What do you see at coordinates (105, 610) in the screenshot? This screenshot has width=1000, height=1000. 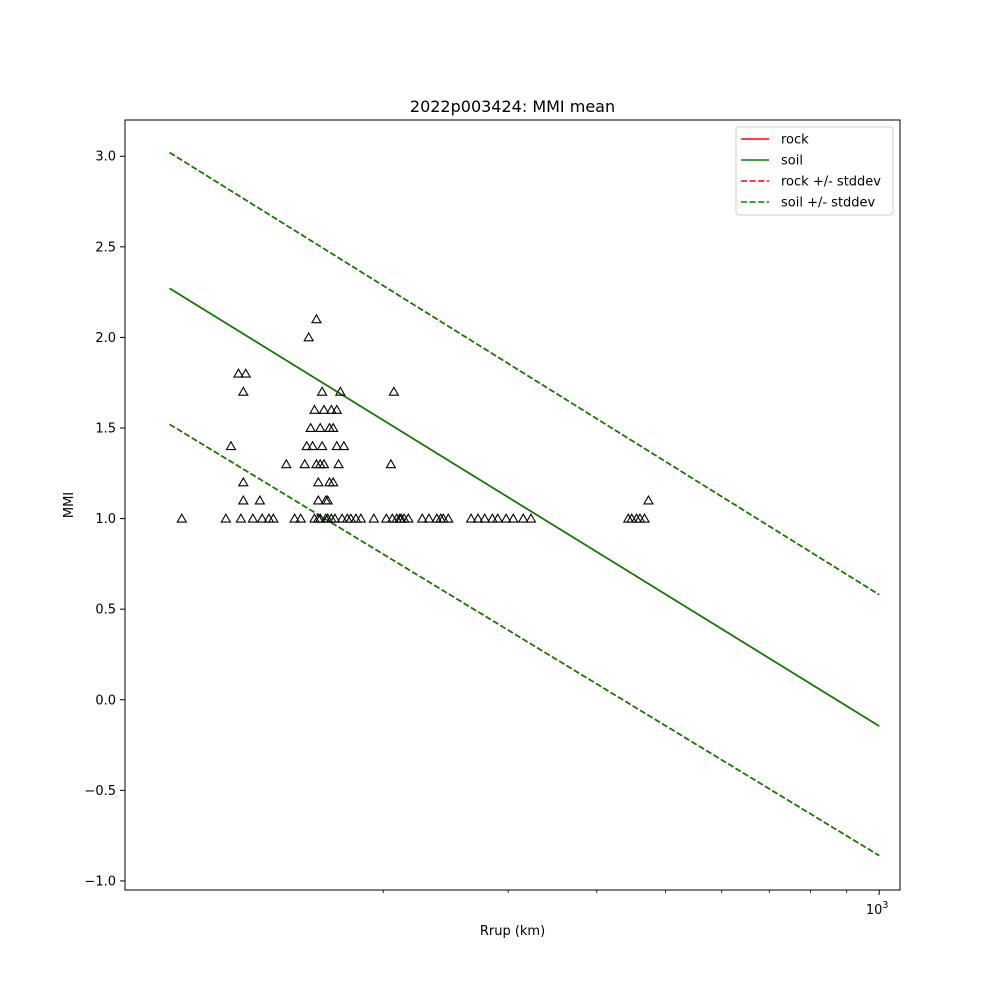 I see `y-tick-label: 0.5` at bounding box center [105, 610].